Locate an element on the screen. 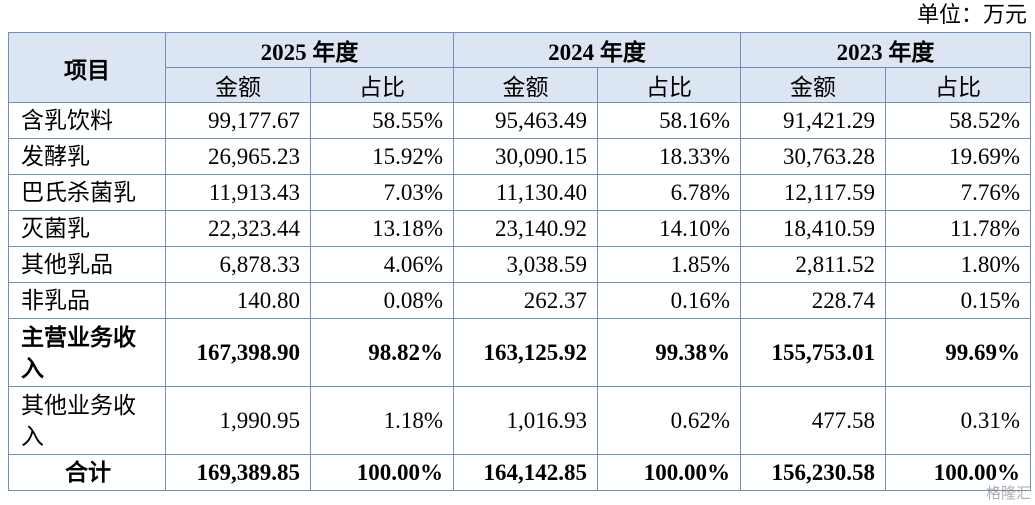 The image size is (1035, 505). cell: 1.18% is located at coordinates (382, 420).